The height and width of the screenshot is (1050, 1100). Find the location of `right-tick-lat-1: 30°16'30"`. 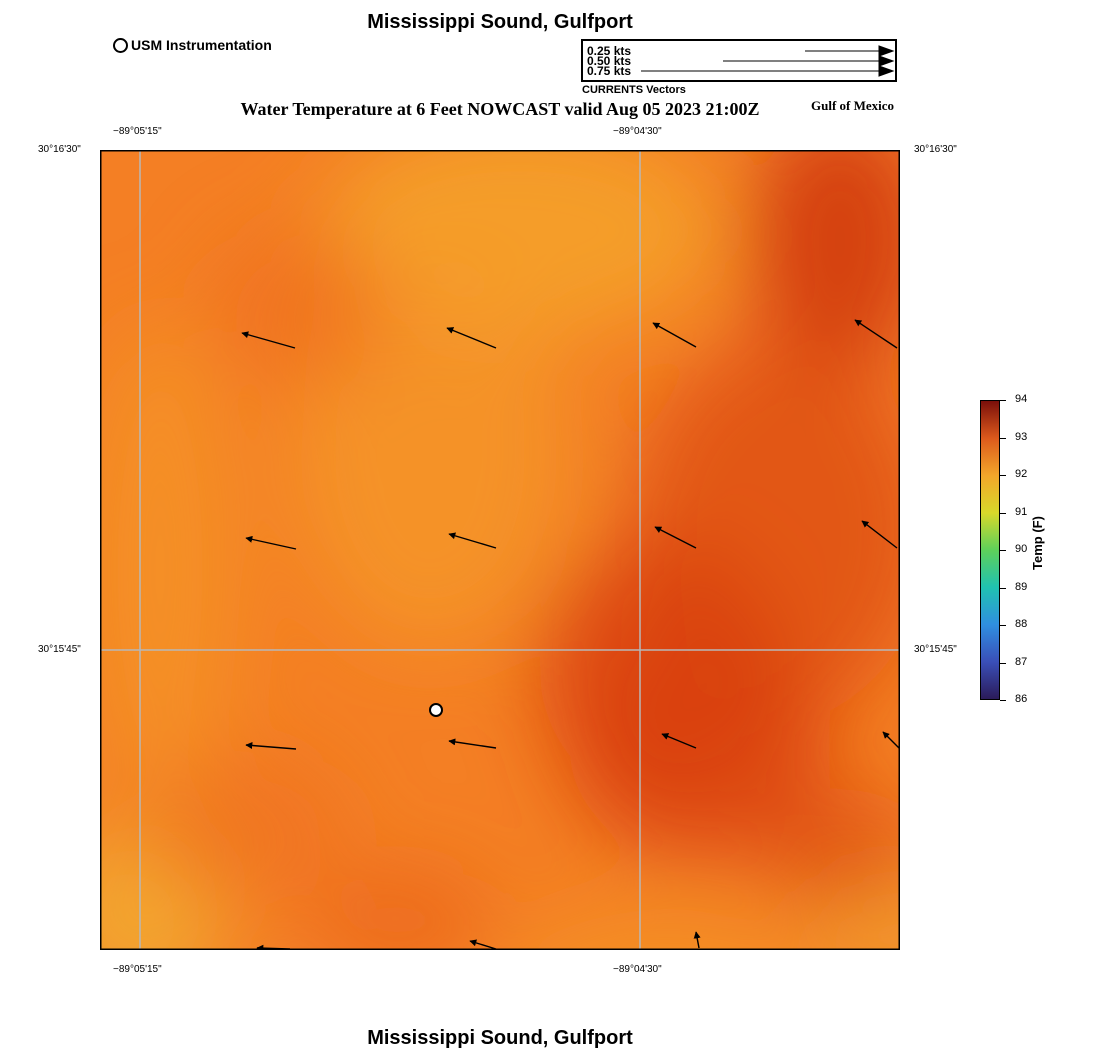

right-tick-lat-1: 30°16'30" is located at coordinates (935, 149).